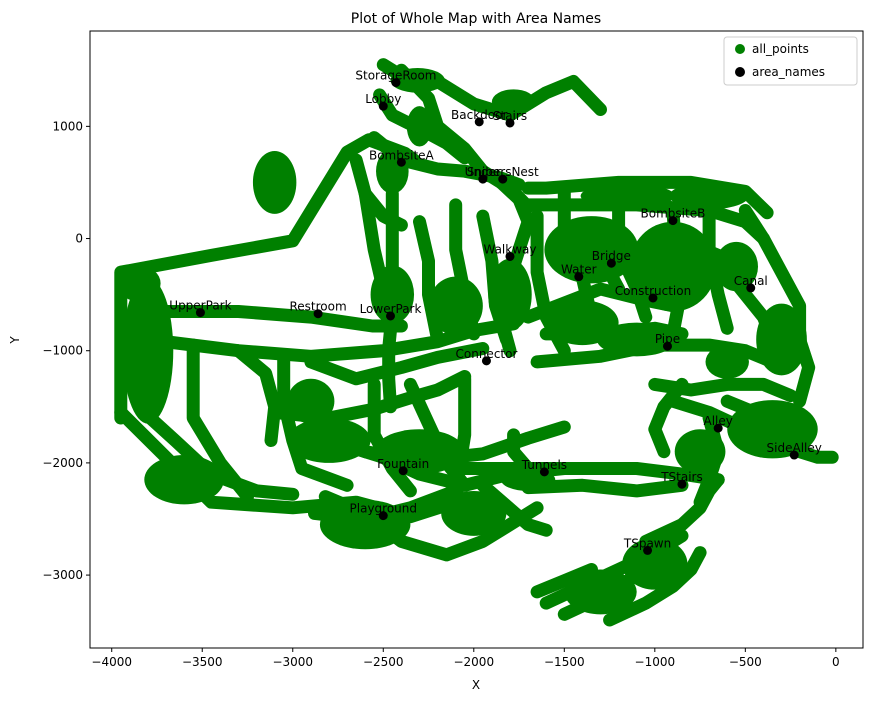 This screenshot has width=871, height=701. What do you see at coordinates (292, 662) in the screenshot?
I see `x-tick-label-2: −3000` at bounding box center [292, 662].